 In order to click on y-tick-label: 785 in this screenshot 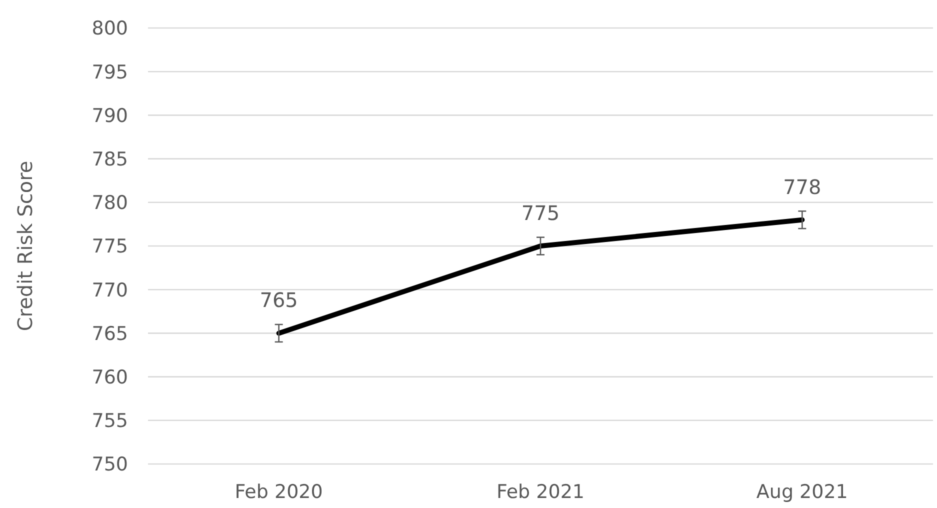, I will do `click(110, 159)`.